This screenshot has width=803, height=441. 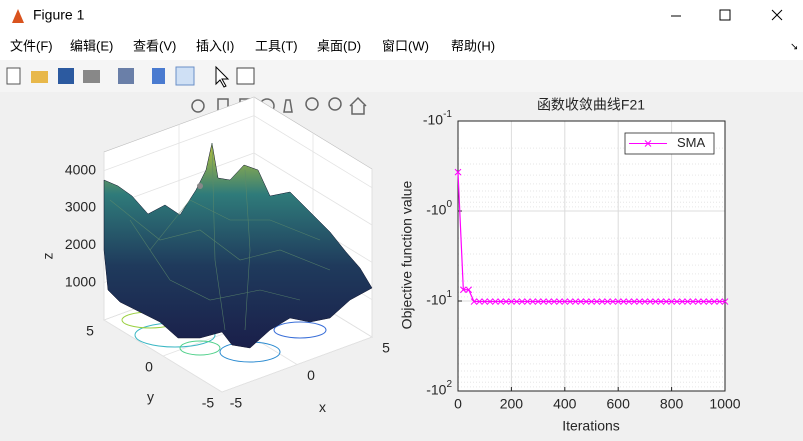 I want to click on open-icon, so click(x=39, y=77).